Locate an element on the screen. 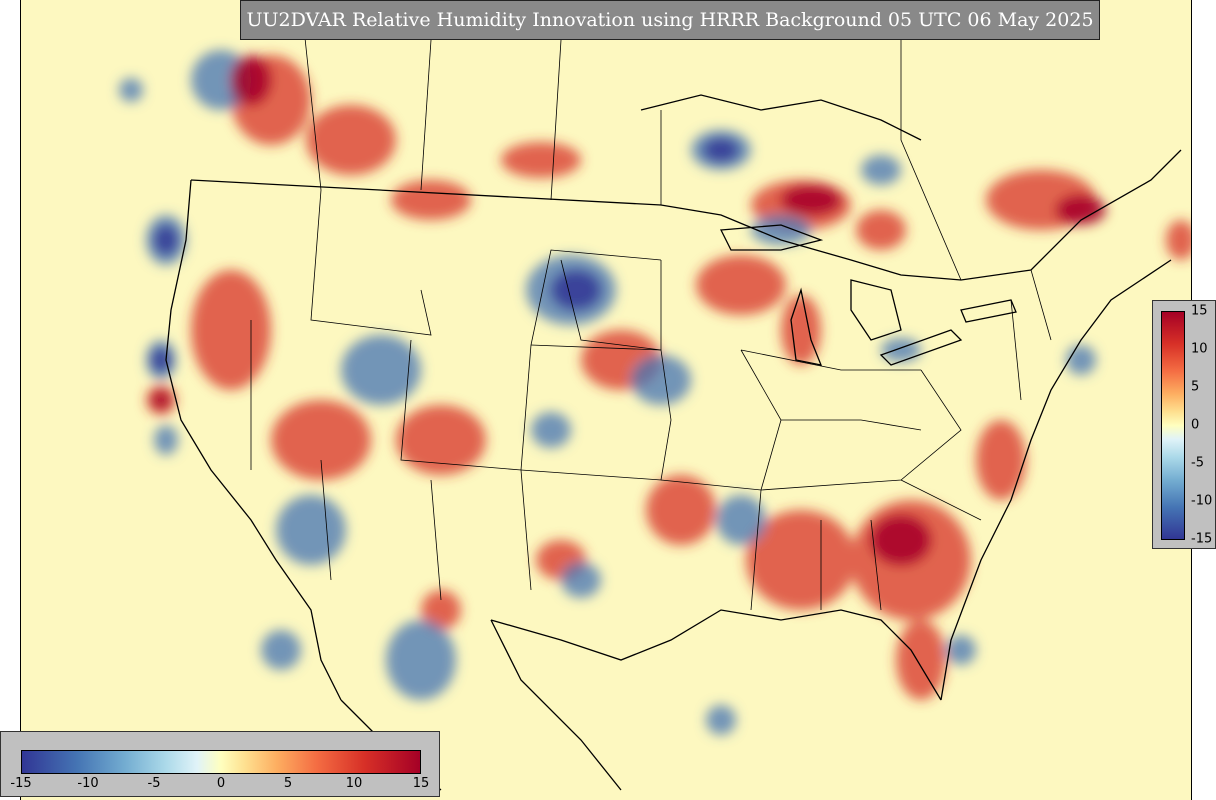  horizontal-colorbar: -15 -10 -5 0 5 10 15 is located at coordinates (220, 764).